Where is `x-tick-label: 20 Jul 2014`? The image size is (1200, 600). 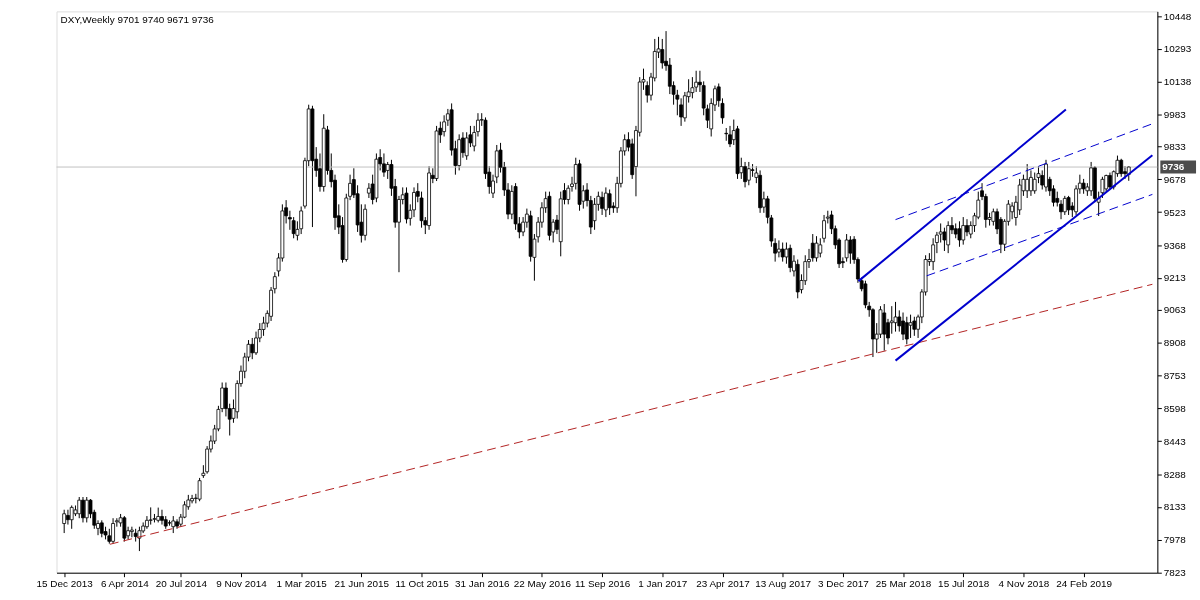 x-tick-label: 20 Jul 2014 is located at coordinates (181, 584).